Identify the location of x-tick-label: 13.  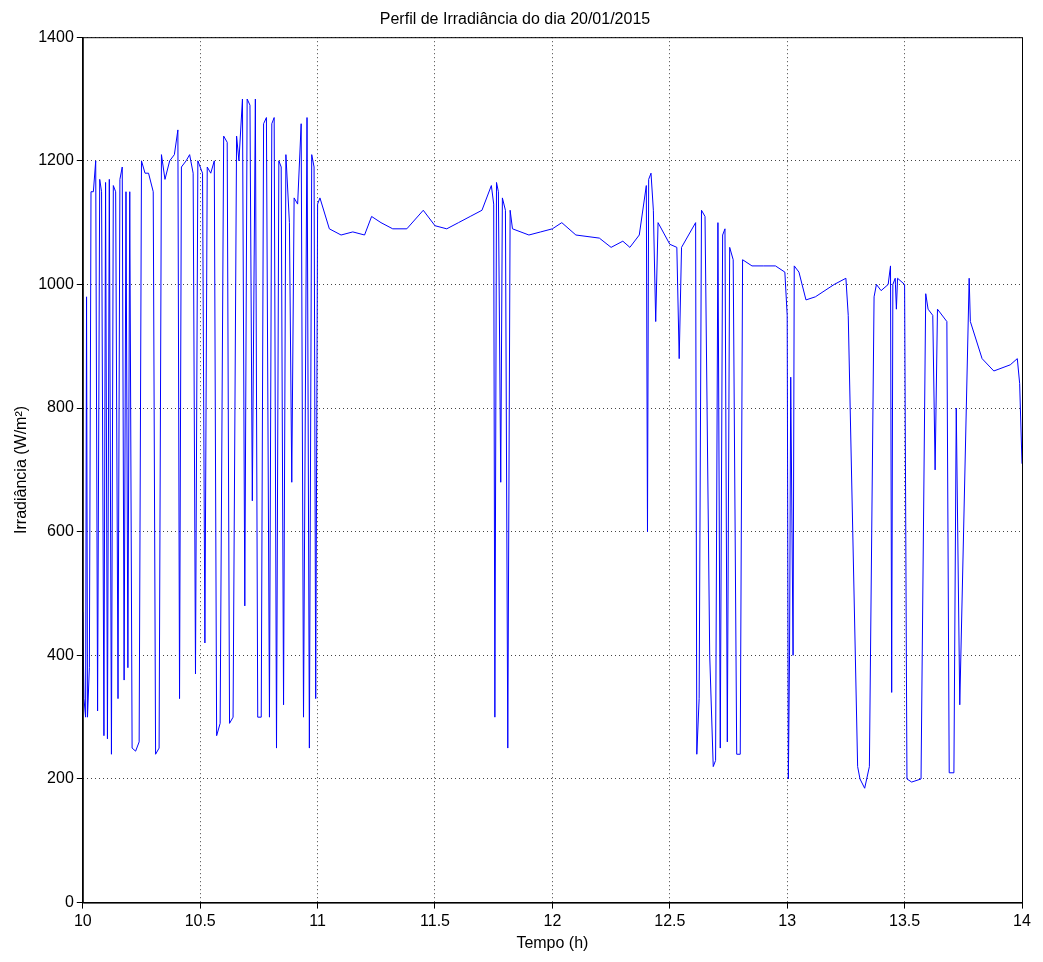
(787, 920).